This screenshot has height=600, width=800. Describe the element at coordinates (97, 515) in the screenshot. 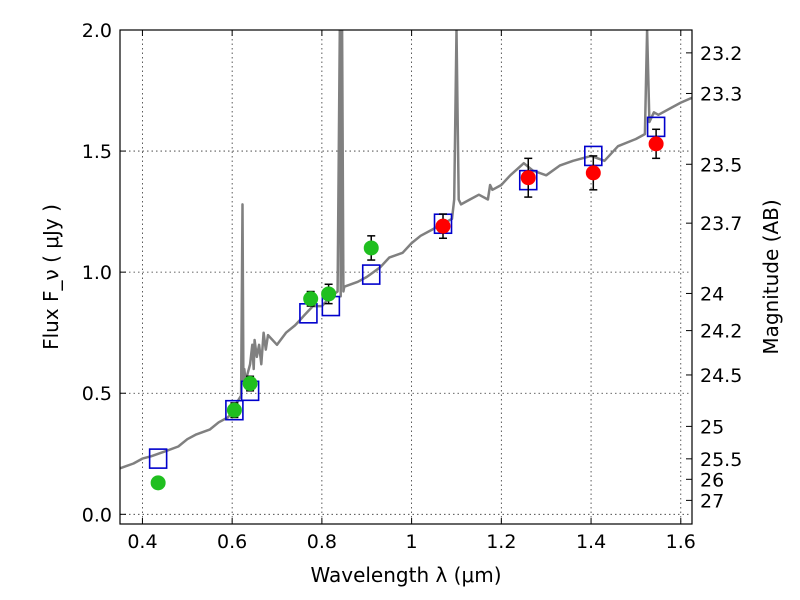

I see `y-tick-label: 0.0` at that location.